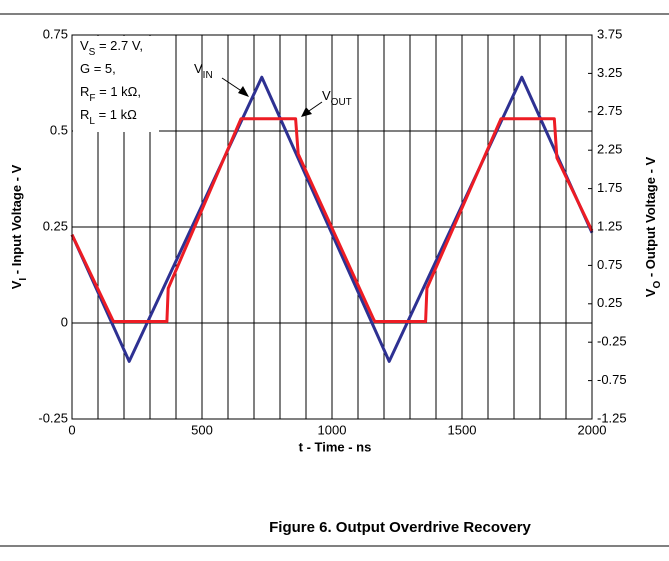 This screenshot has height=561, width=669. I want to click on condition-text-part: S, so click(92, 52).